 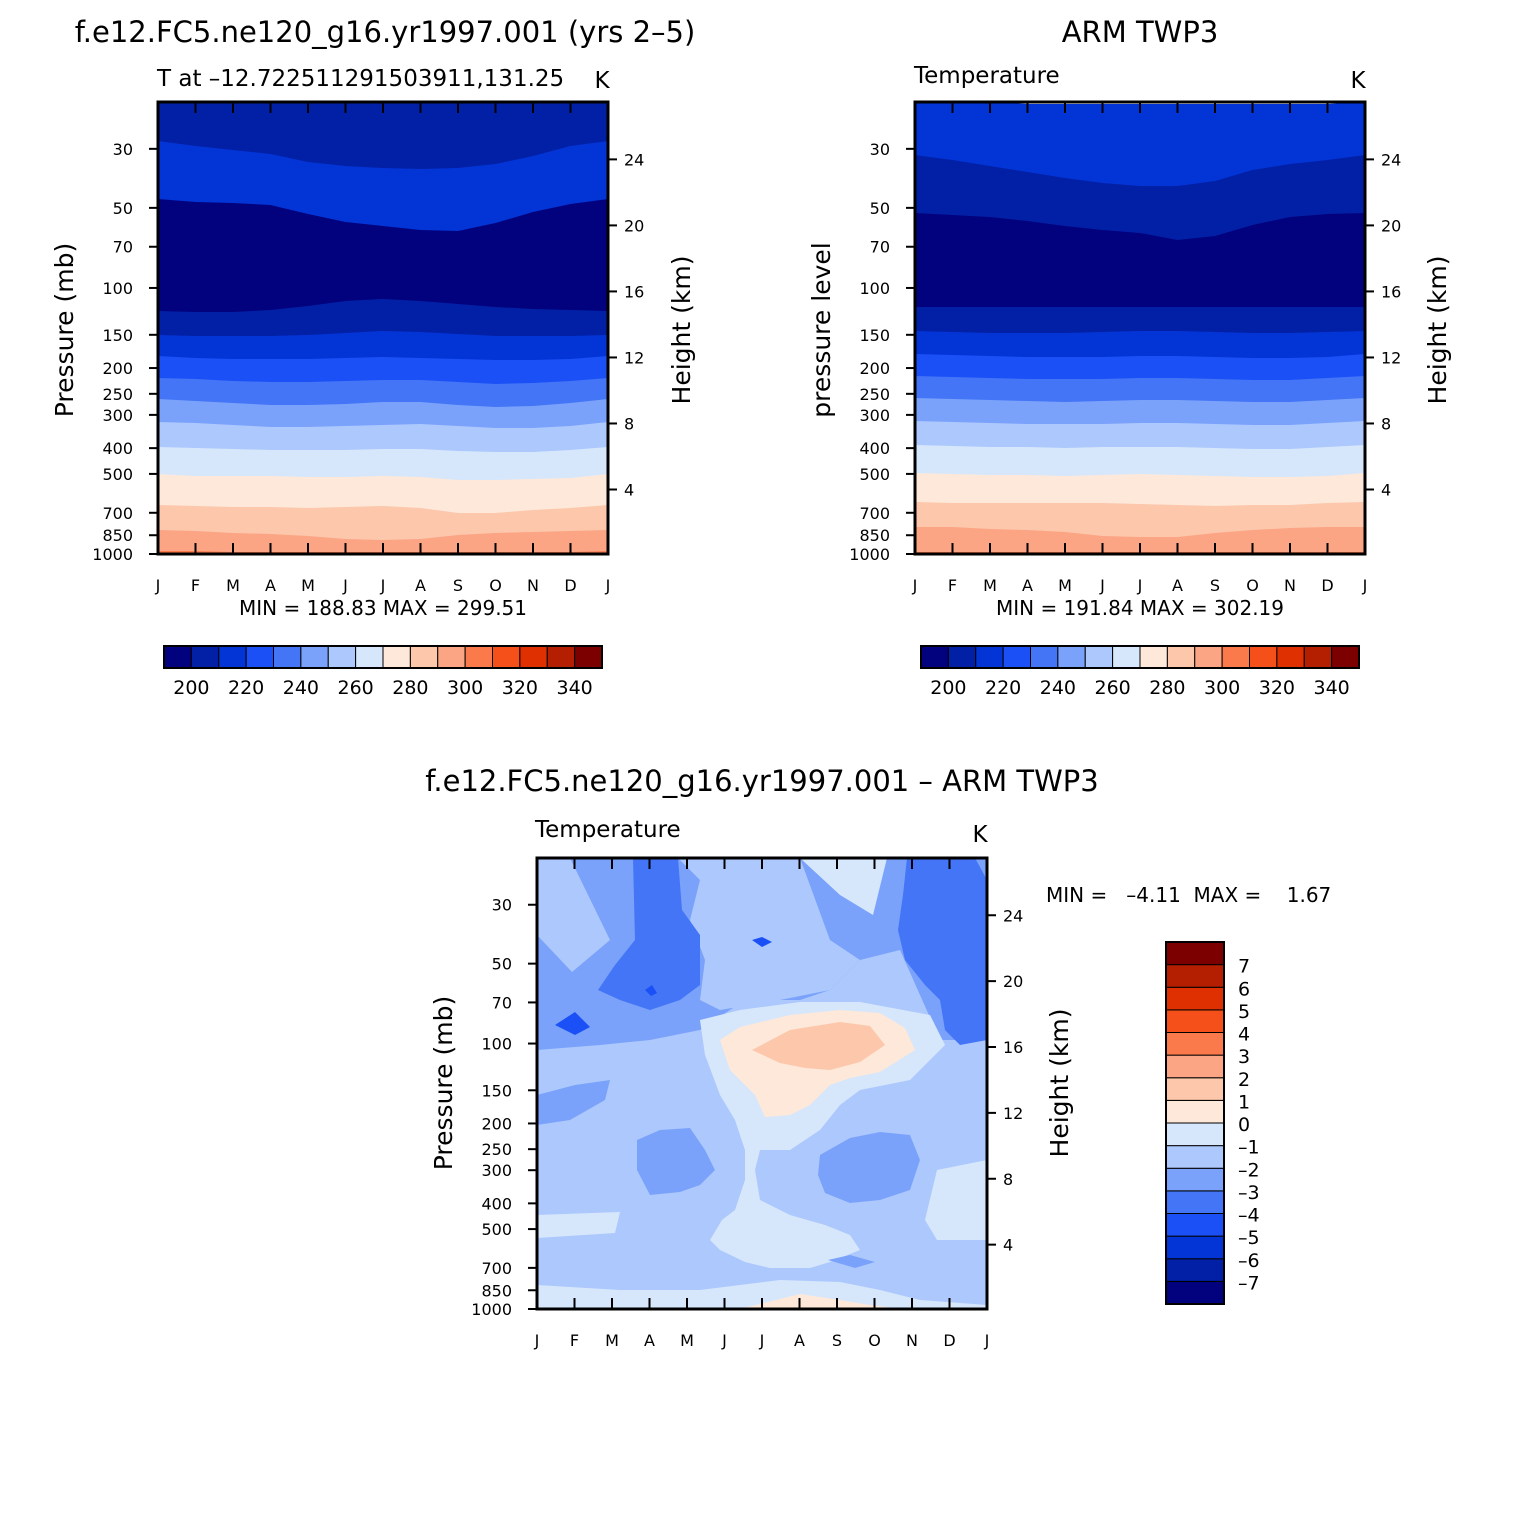 What do you see at coordinates (1437, 330) in the screenshot?
I see `panel-b-y2label: Height (km)` at bounding box center [1437, 330].